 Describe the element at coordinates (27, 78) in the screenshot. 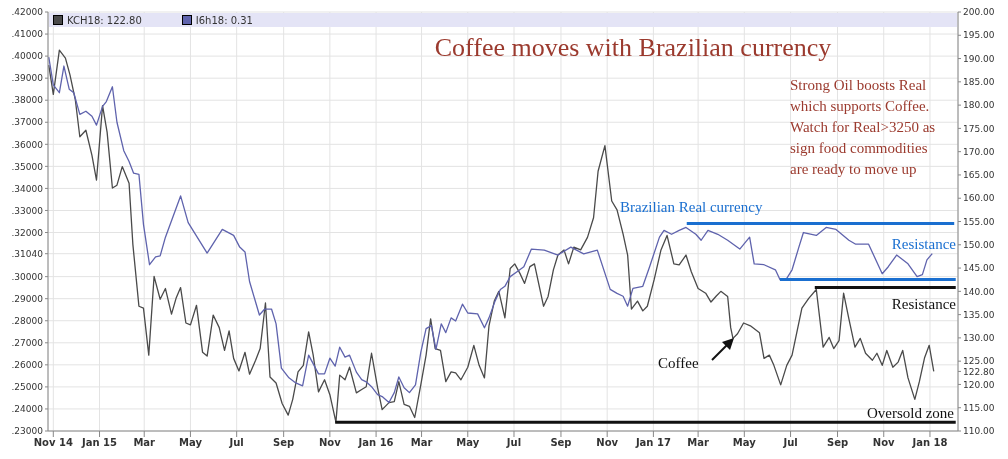

I see `y-tick-label: .39000` at that location.